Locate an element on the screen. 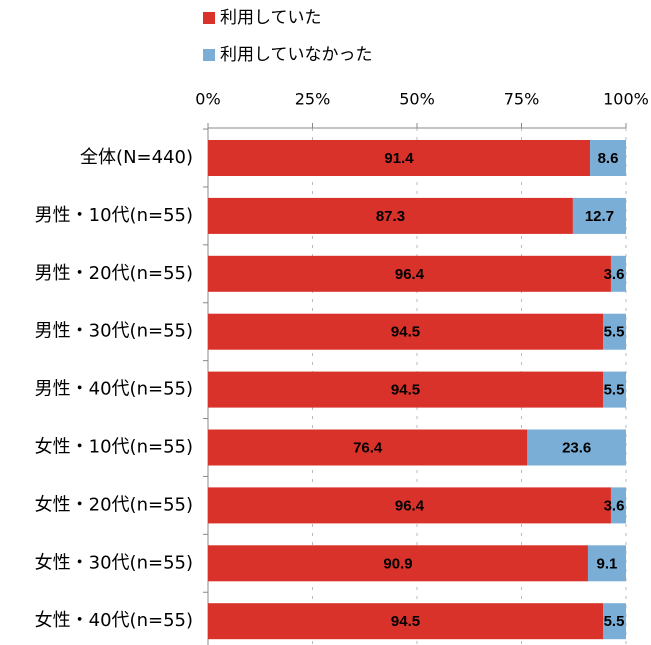  data-label: 23.6 is located at coordinates (576, 447).